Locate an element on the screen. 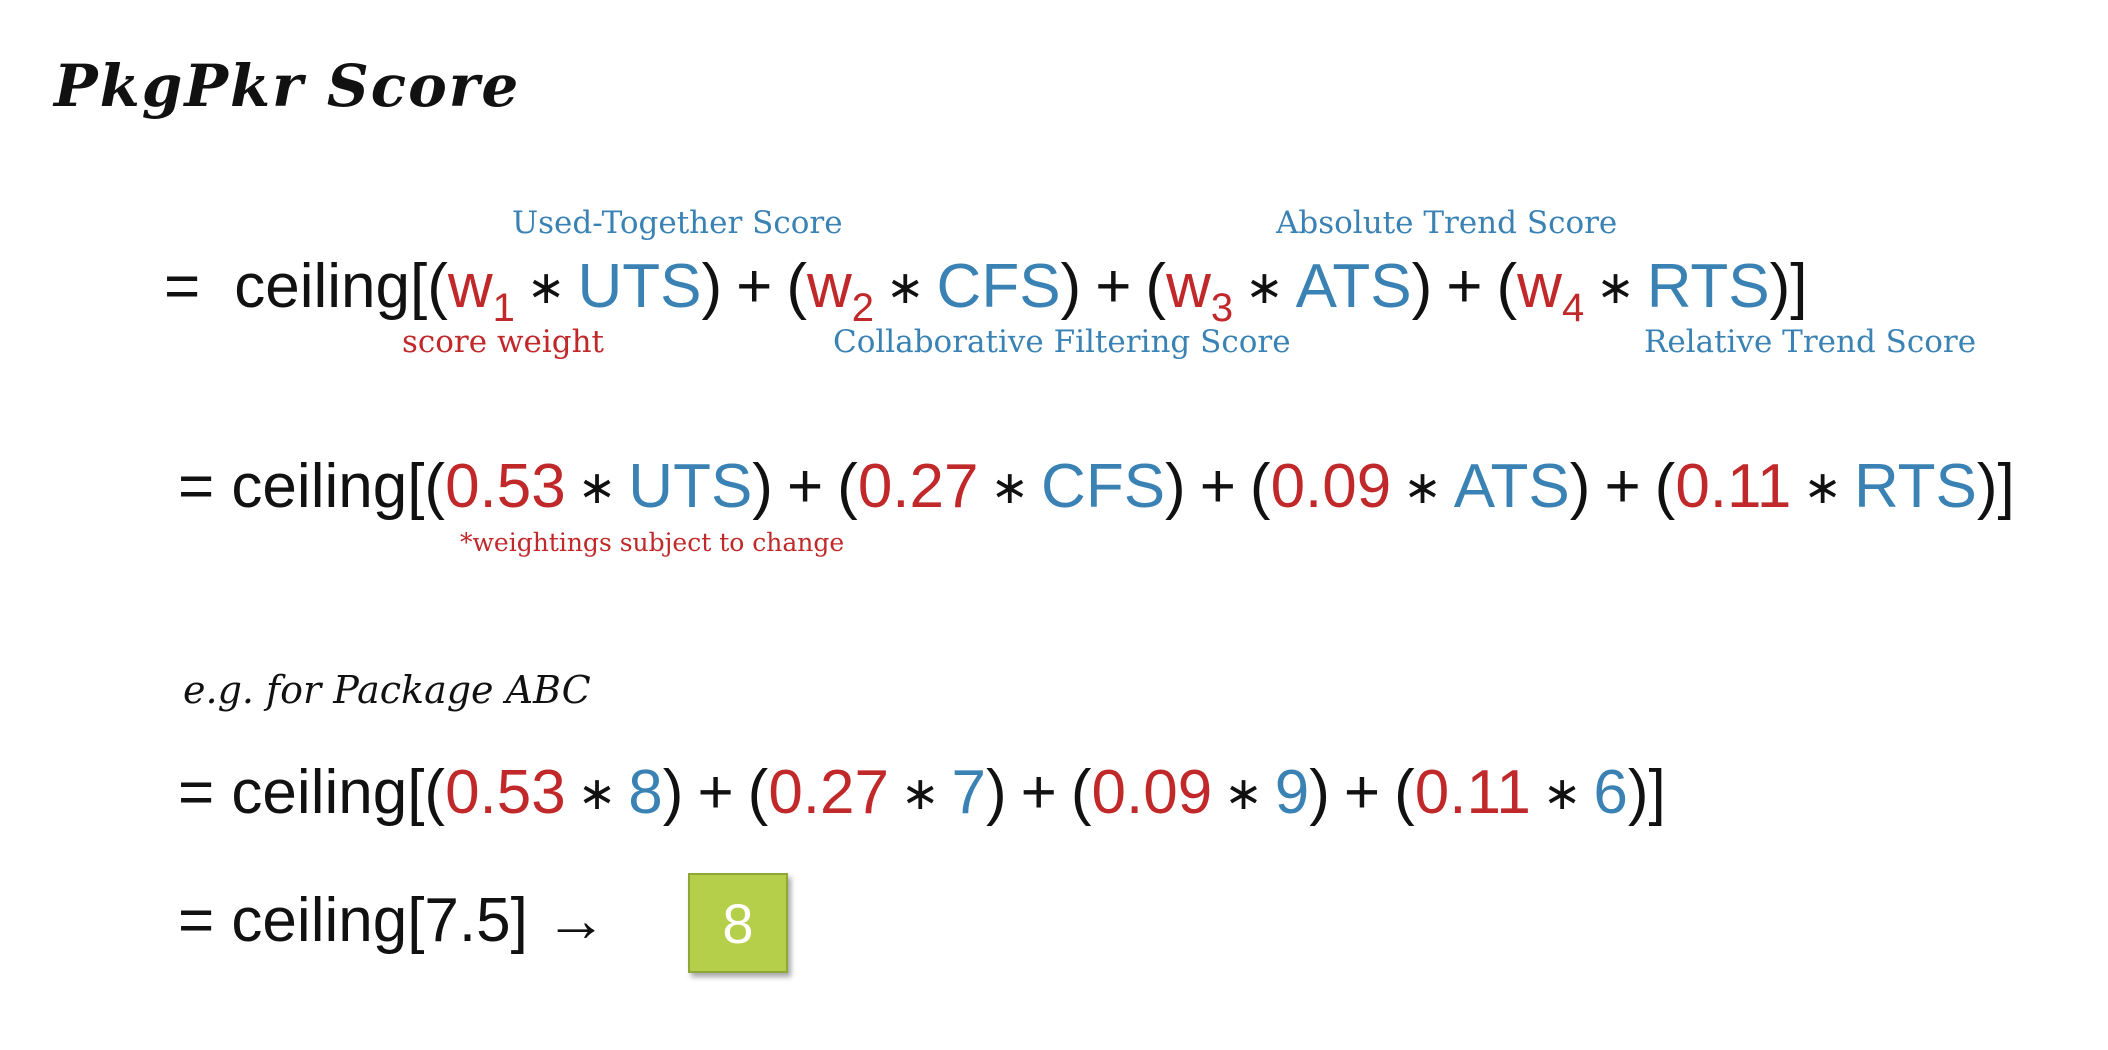 This screenshot has height=1050, width=2108. weight-w3: w3 is located at coordinates (1200, 291).